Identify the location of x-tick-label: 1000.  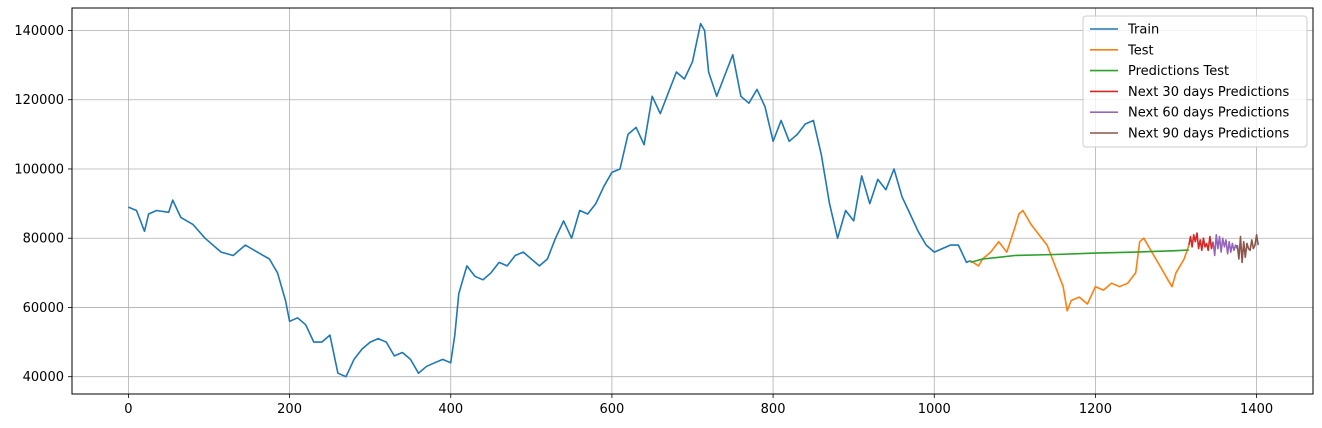
(934, 409).